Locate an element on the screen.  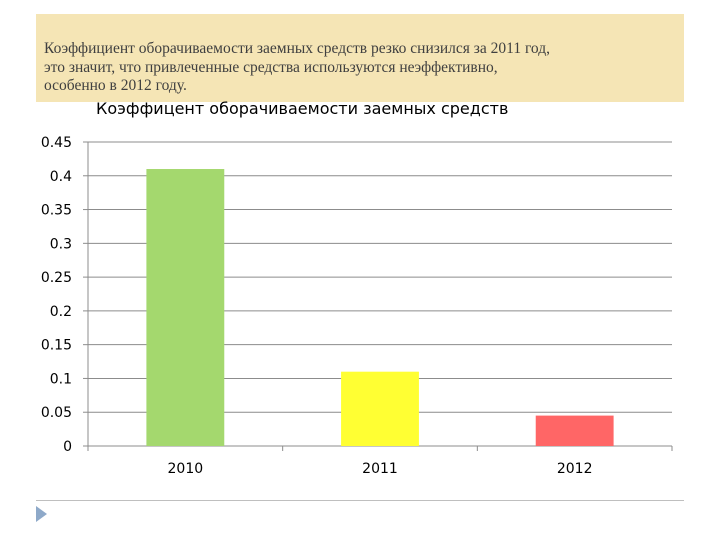
play-arrow-icon is located at coordinates (41, 514).